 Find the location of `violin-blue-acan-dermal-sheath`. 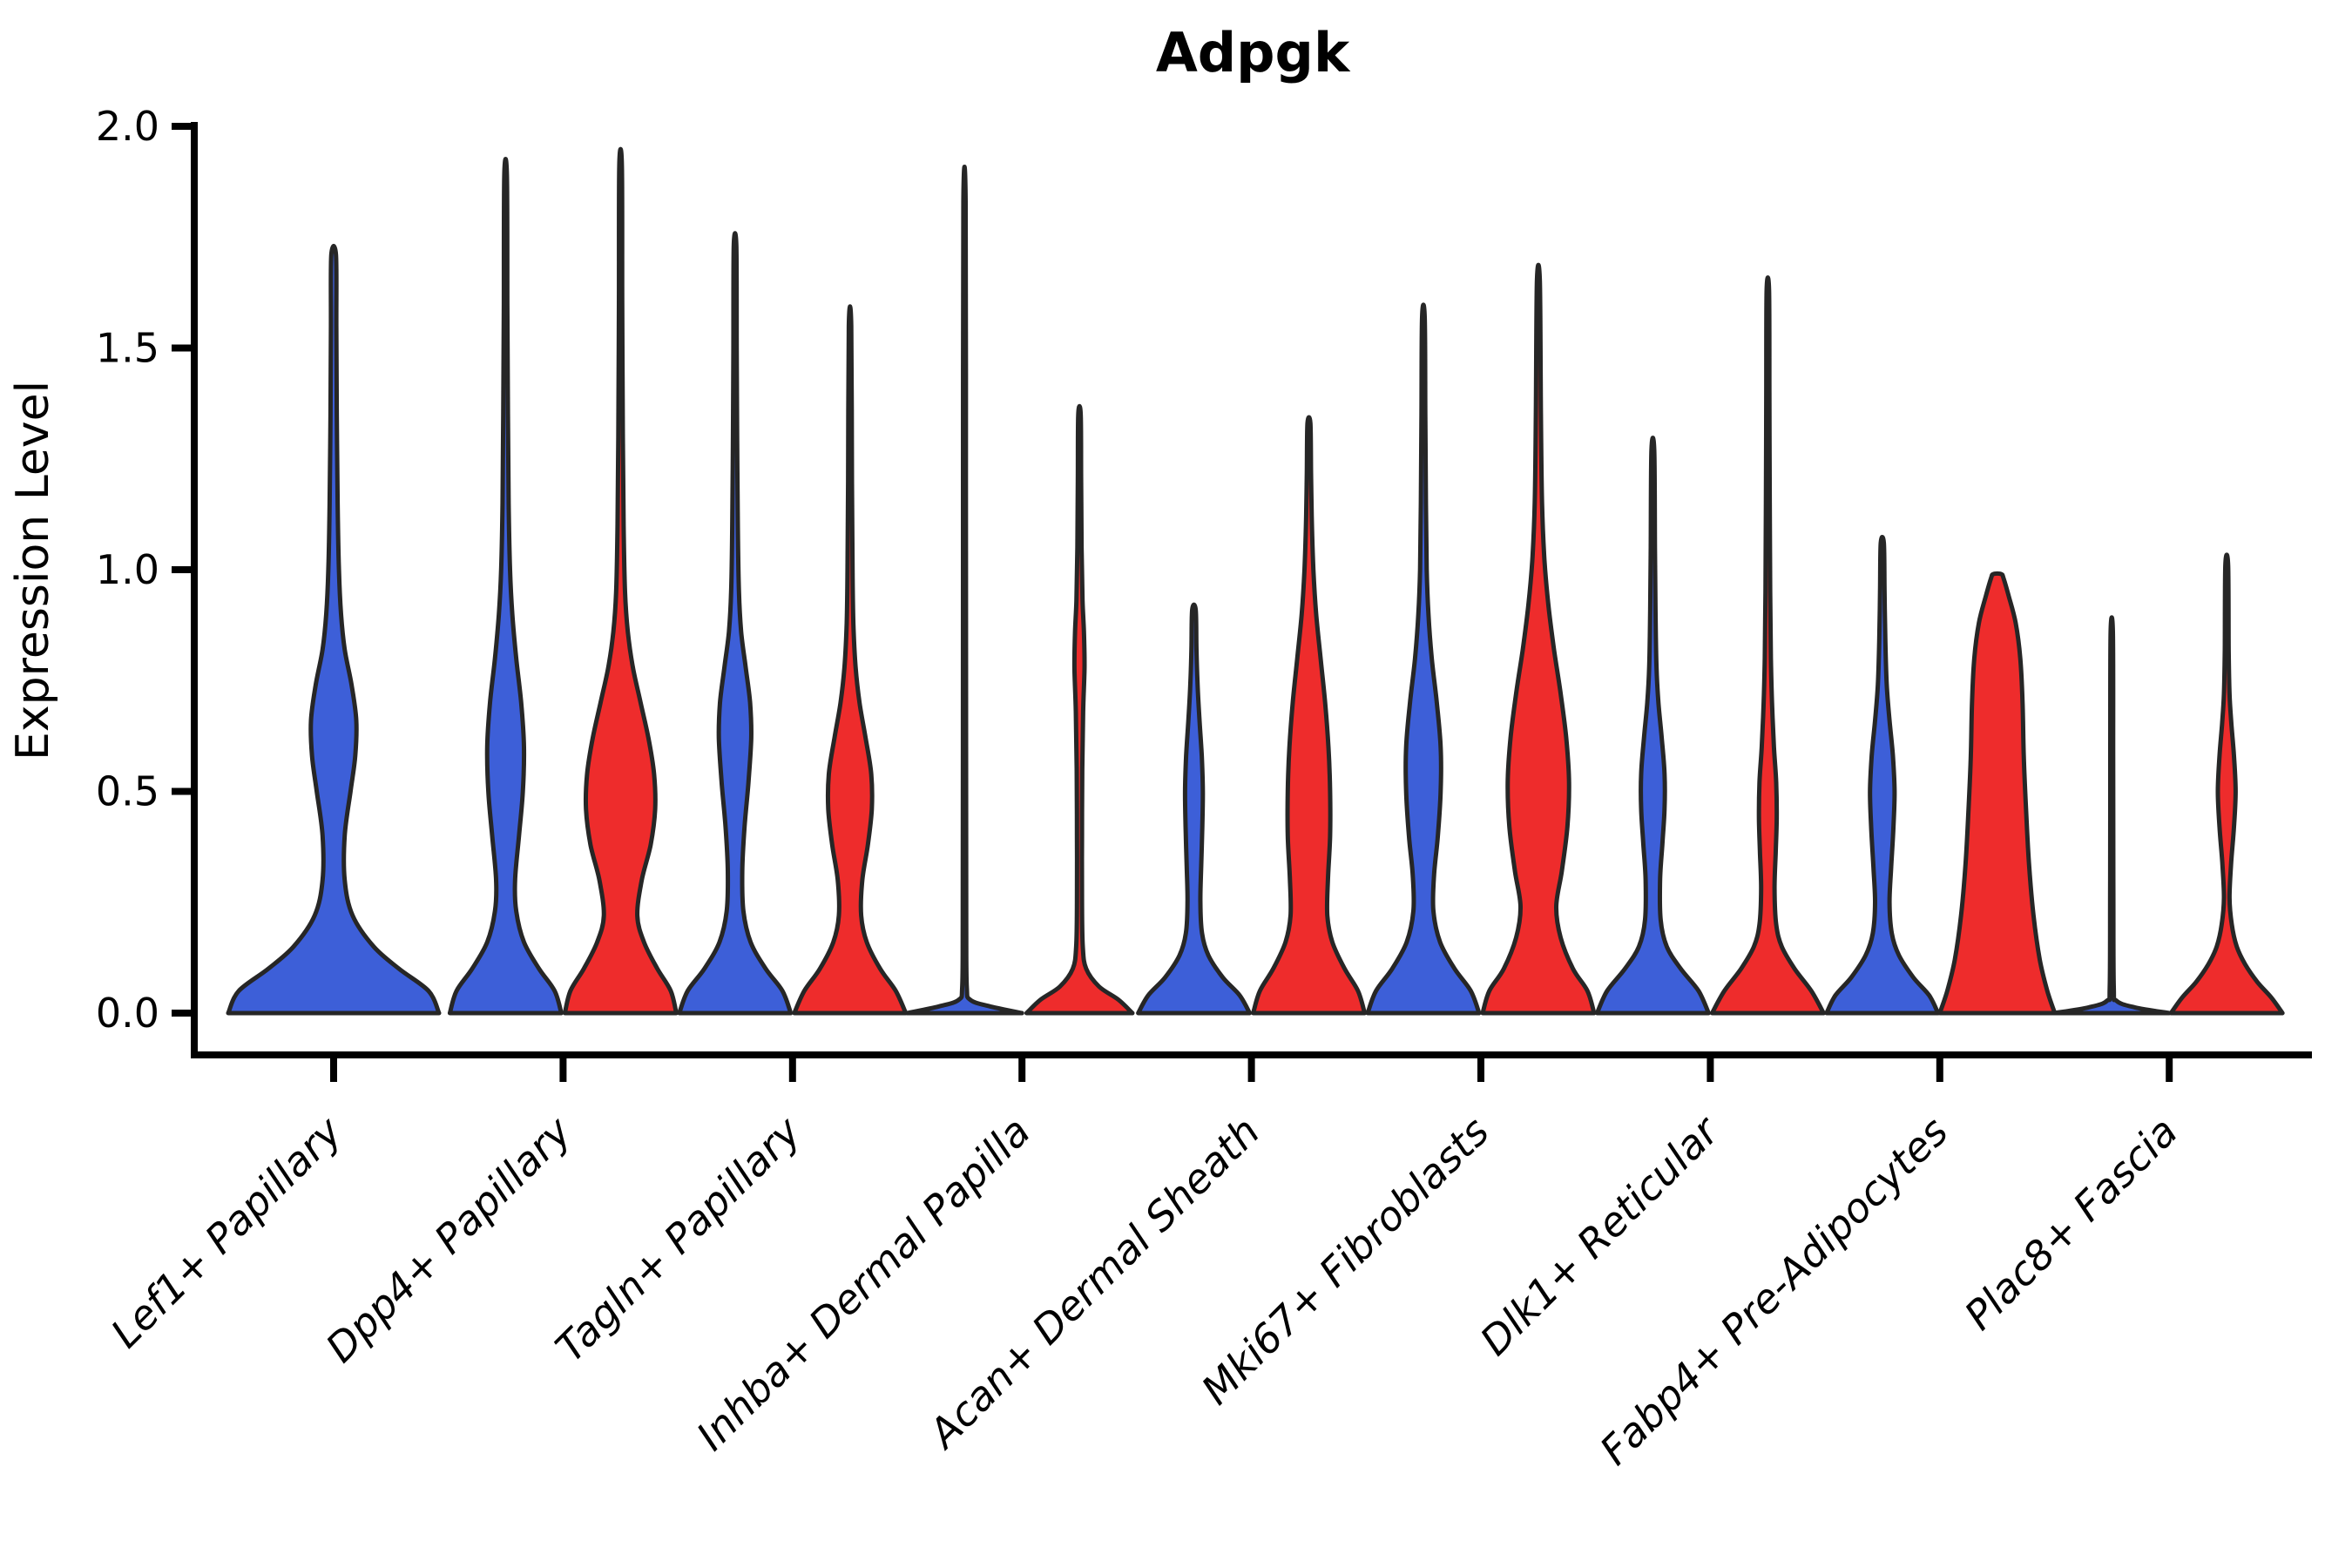

violin-blue-acan-dermal-sheath is located at coordinates (1194, 809).